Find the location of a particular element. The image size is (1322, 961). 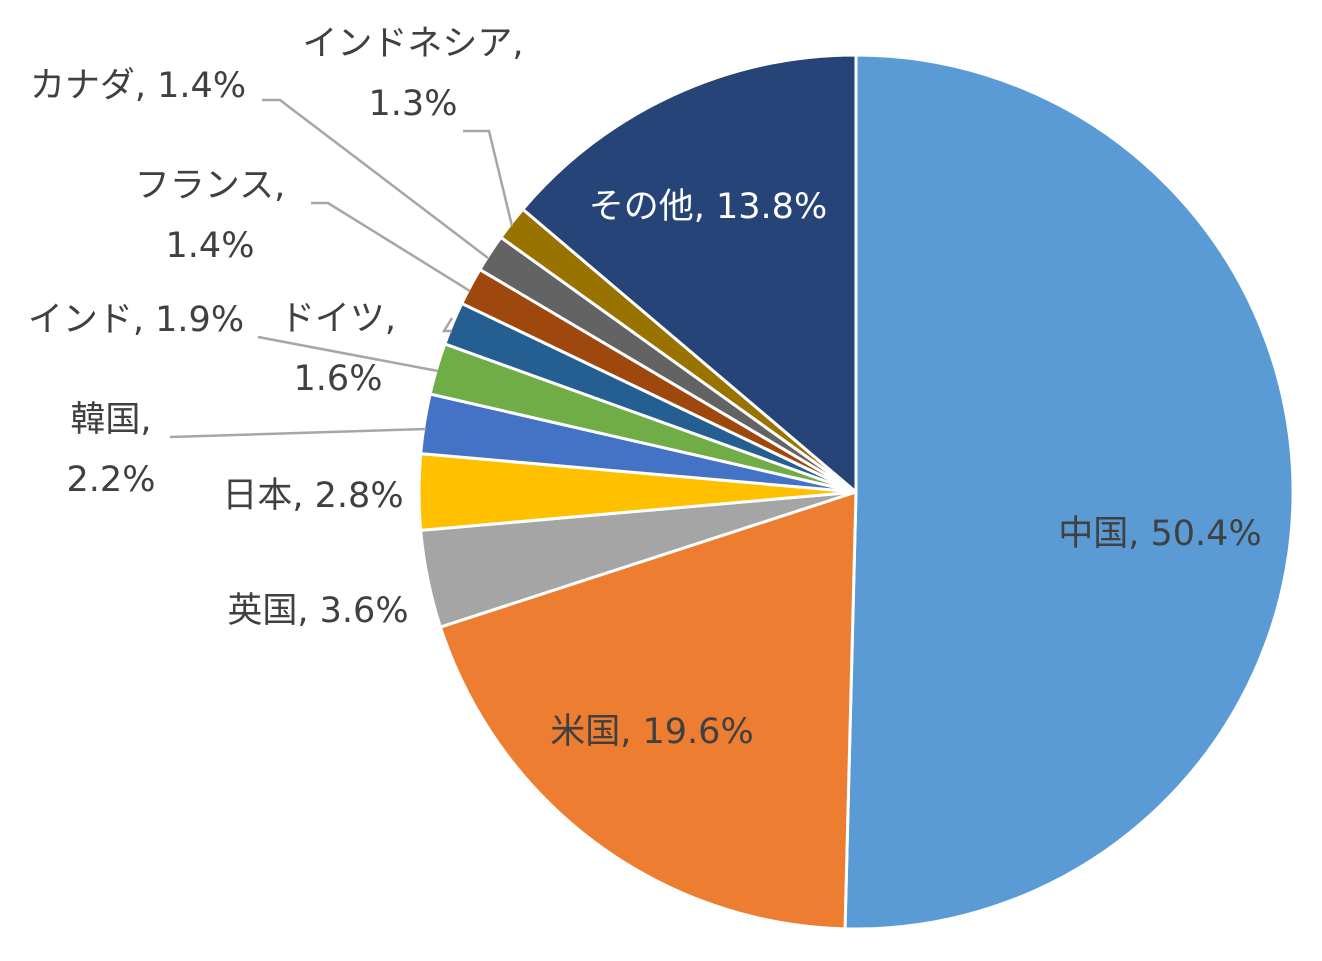

data-label-line: ドイツ, is located at coordinates (338, 319).